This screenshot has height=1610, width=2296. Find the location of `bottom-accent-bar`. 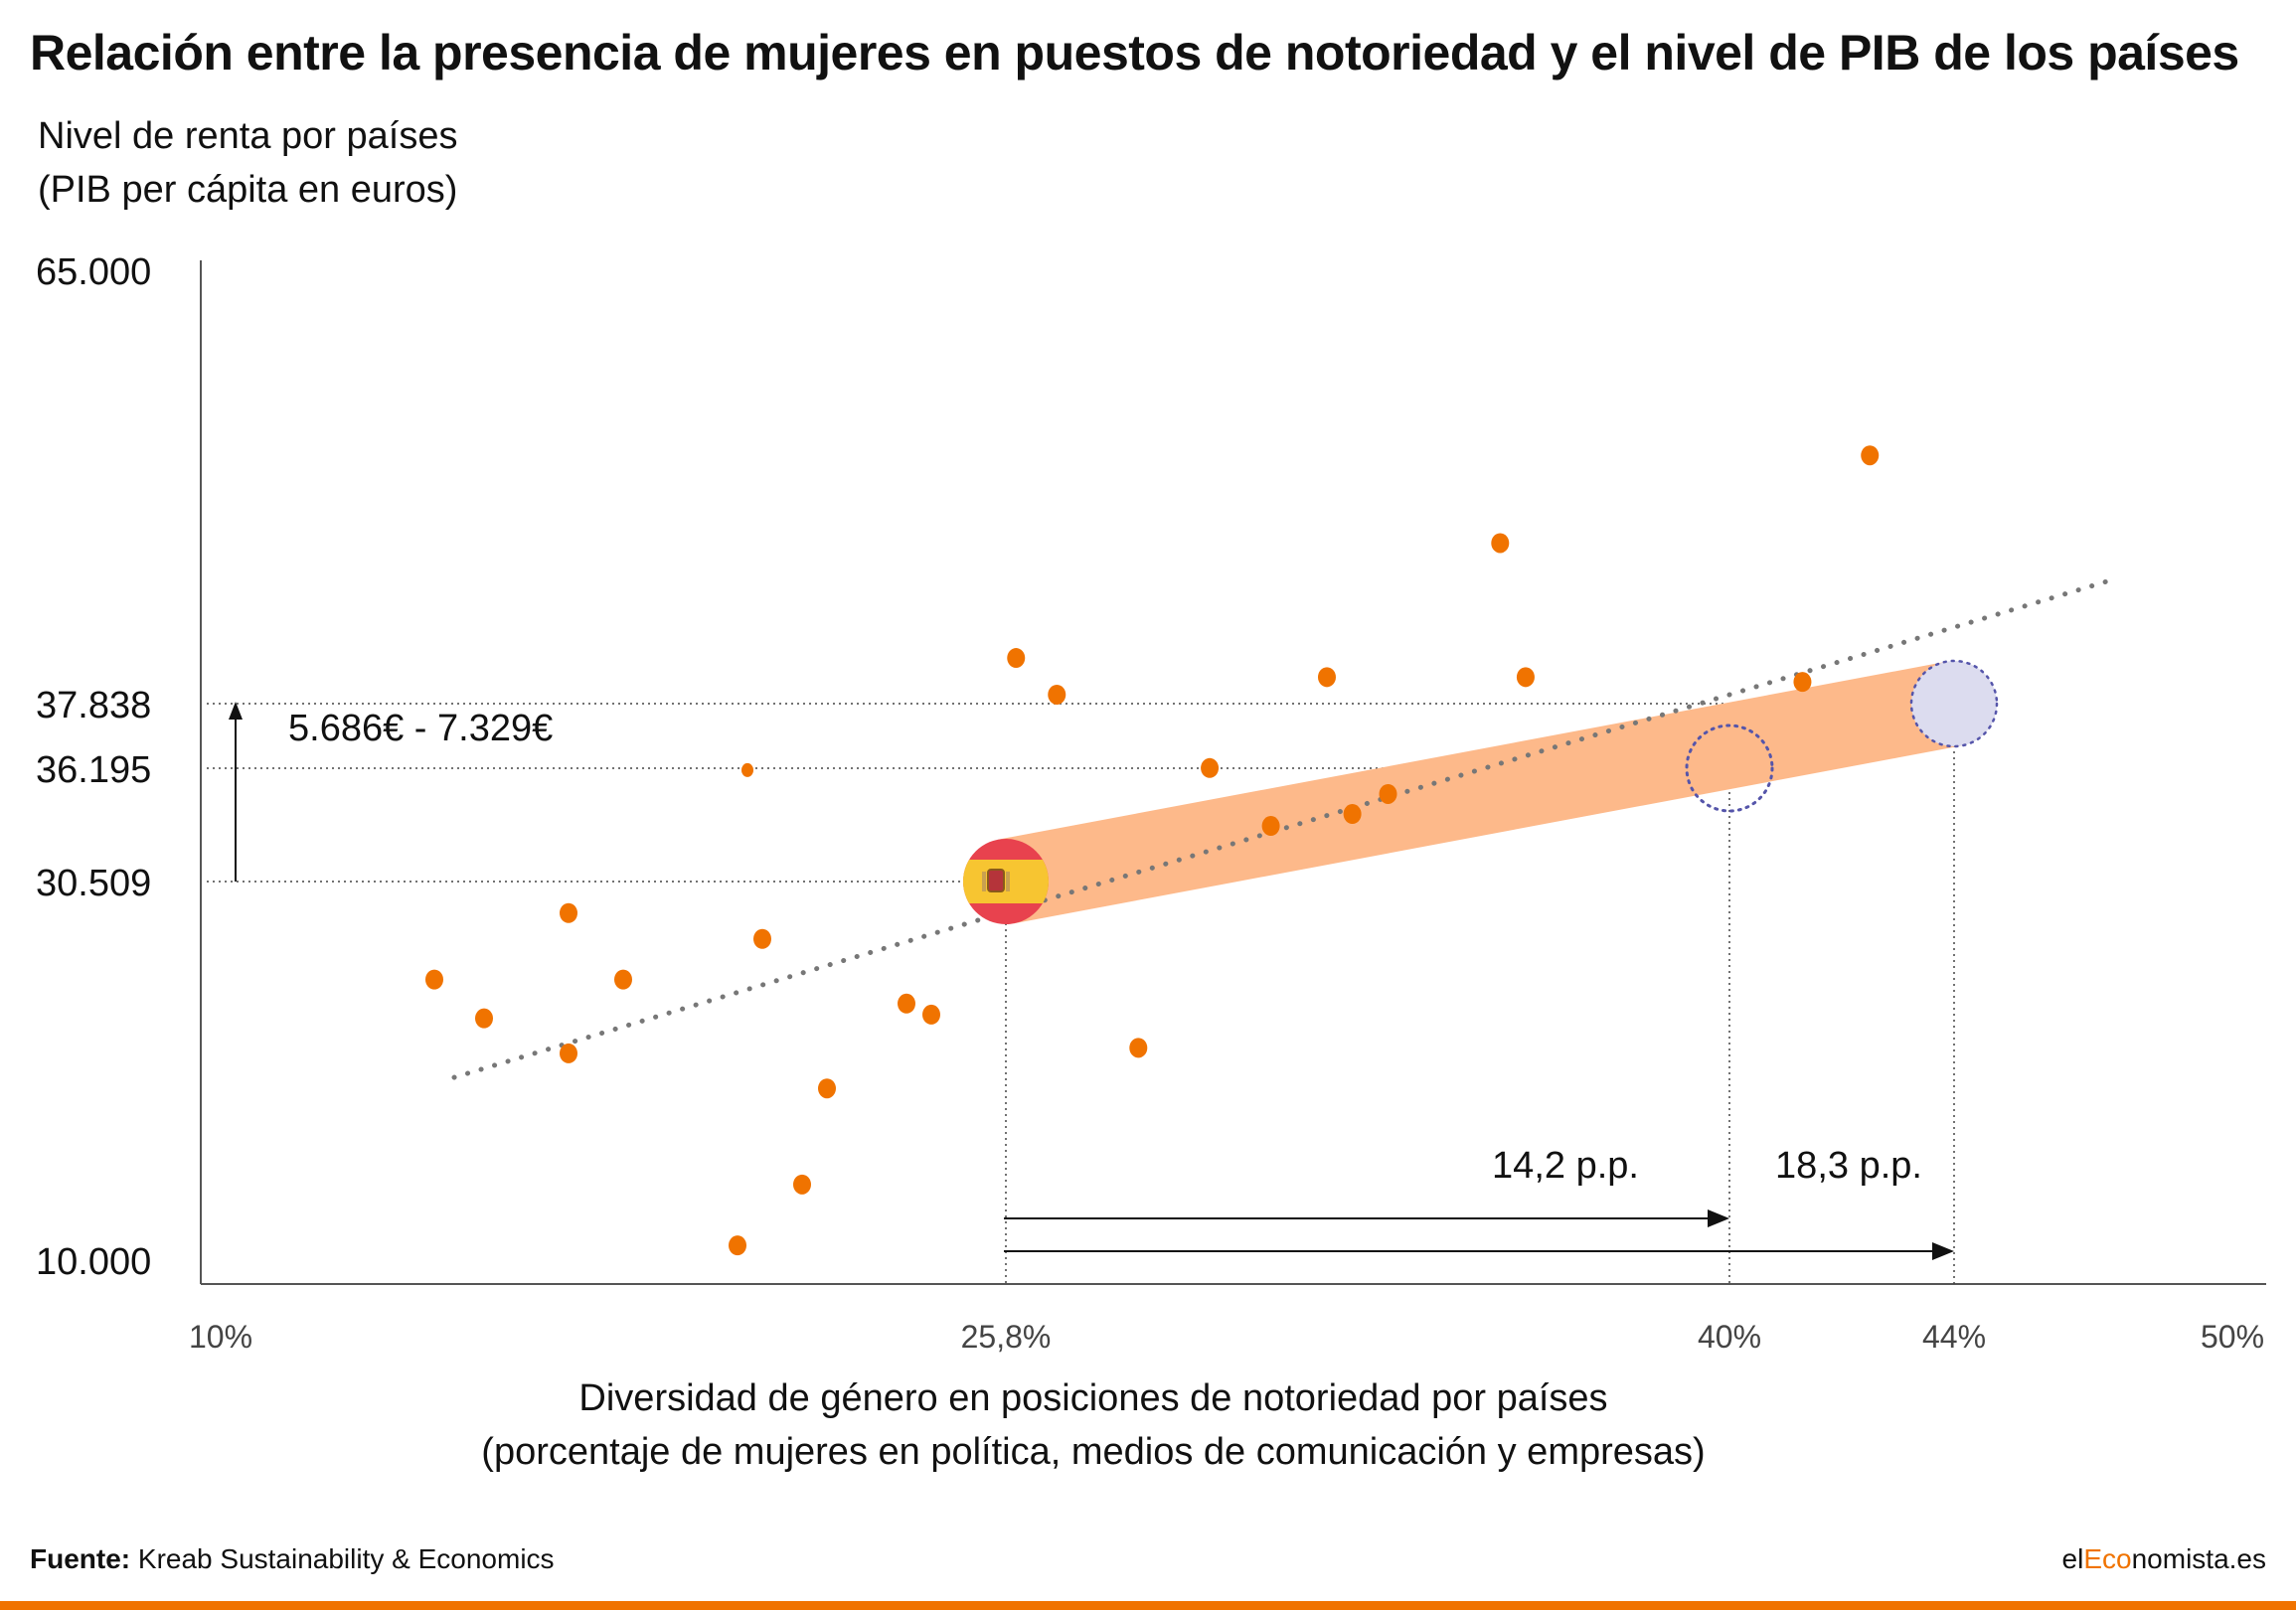

bottom-accent-bar is located at coordinates (1148, 1605).